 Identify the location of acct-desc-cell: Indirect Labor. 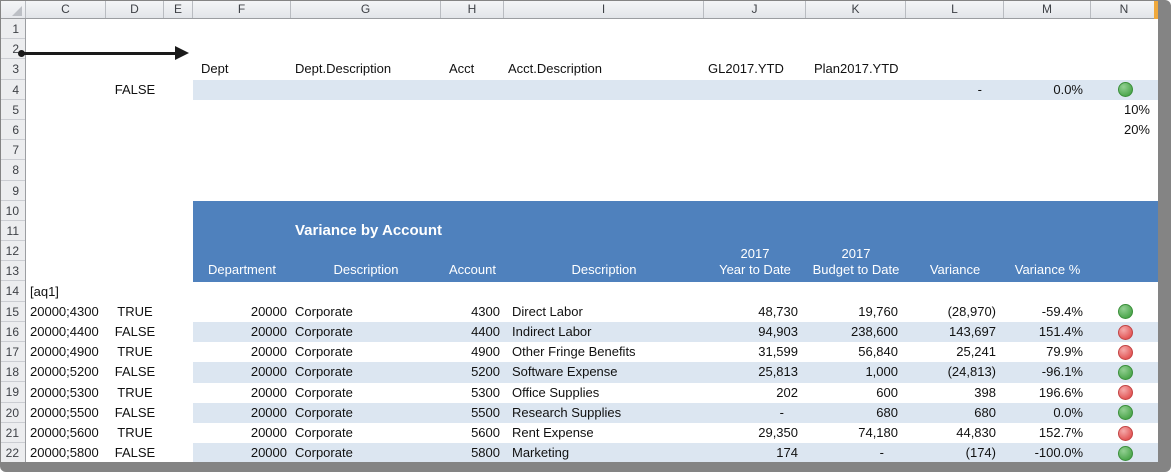
(552, 331).